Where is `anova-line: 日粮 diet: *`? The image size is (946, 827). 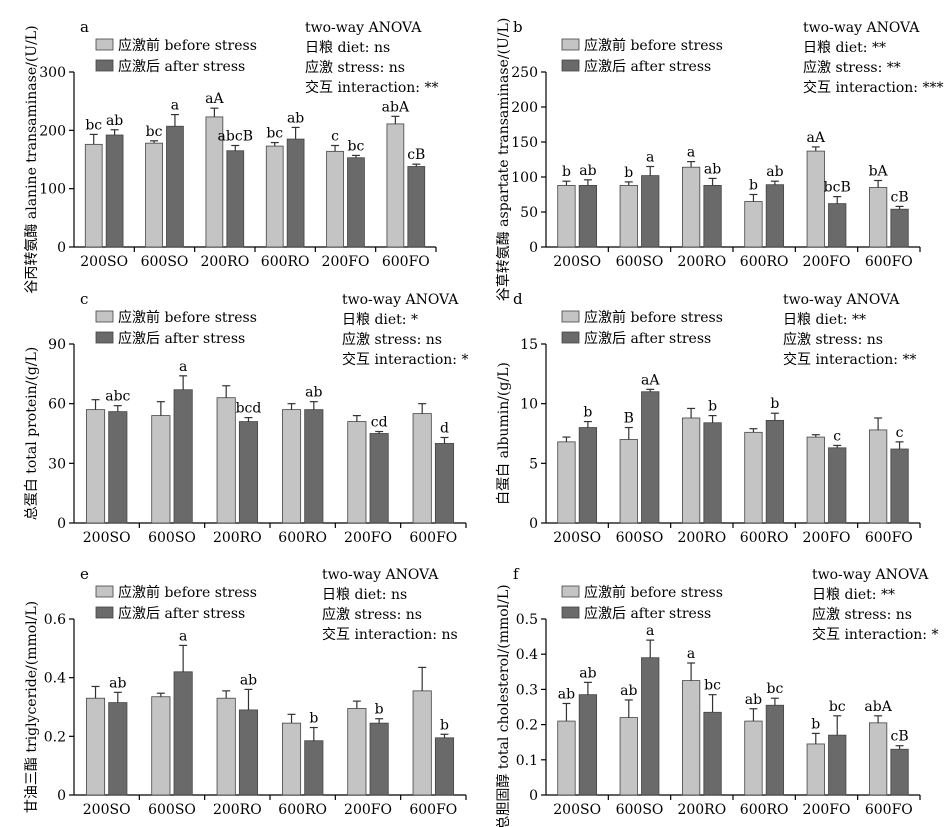
anova-line: 日粮 diet: * is located at coordinates (380, 320).